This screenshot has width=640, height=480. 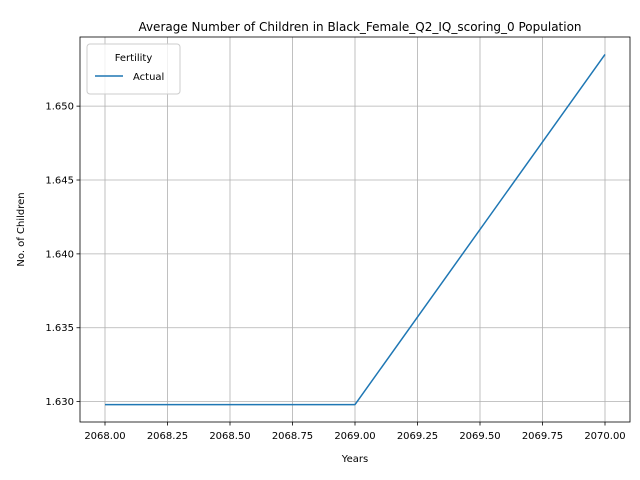 I want to click on y-axis: 1.630 1.635 1.640 1.645 1.650, so click(x=62, y=255).